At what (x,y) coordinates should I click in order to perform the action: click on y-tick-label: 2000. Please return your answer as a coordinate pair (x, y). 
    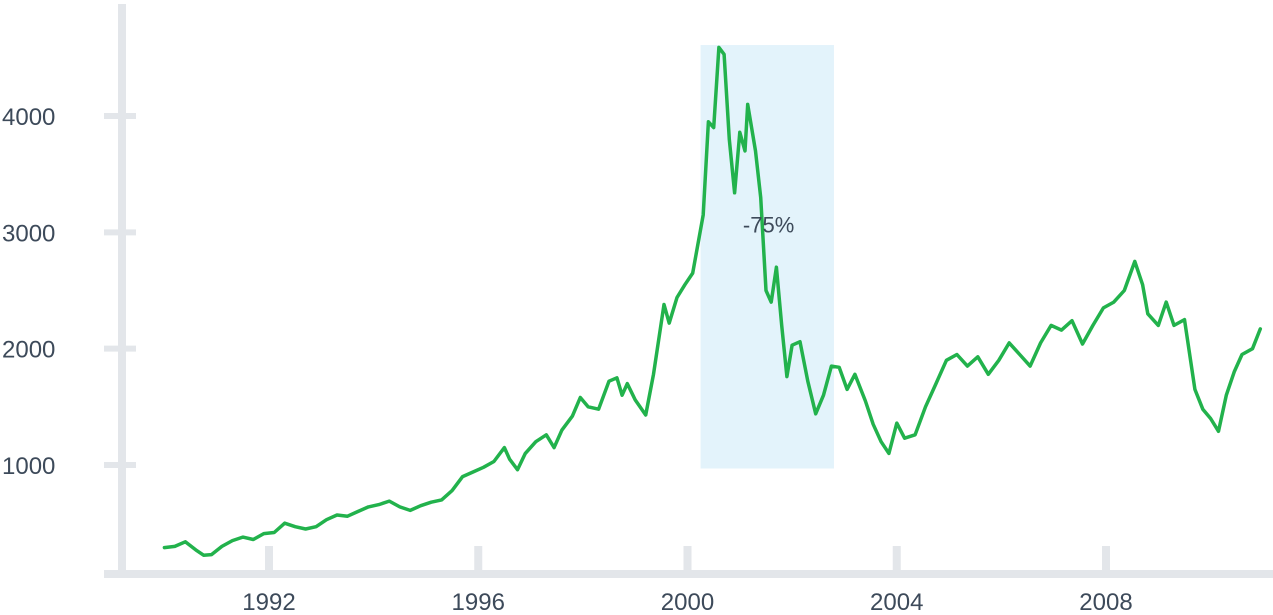
    Looking at the image, I should click on (28, 350).